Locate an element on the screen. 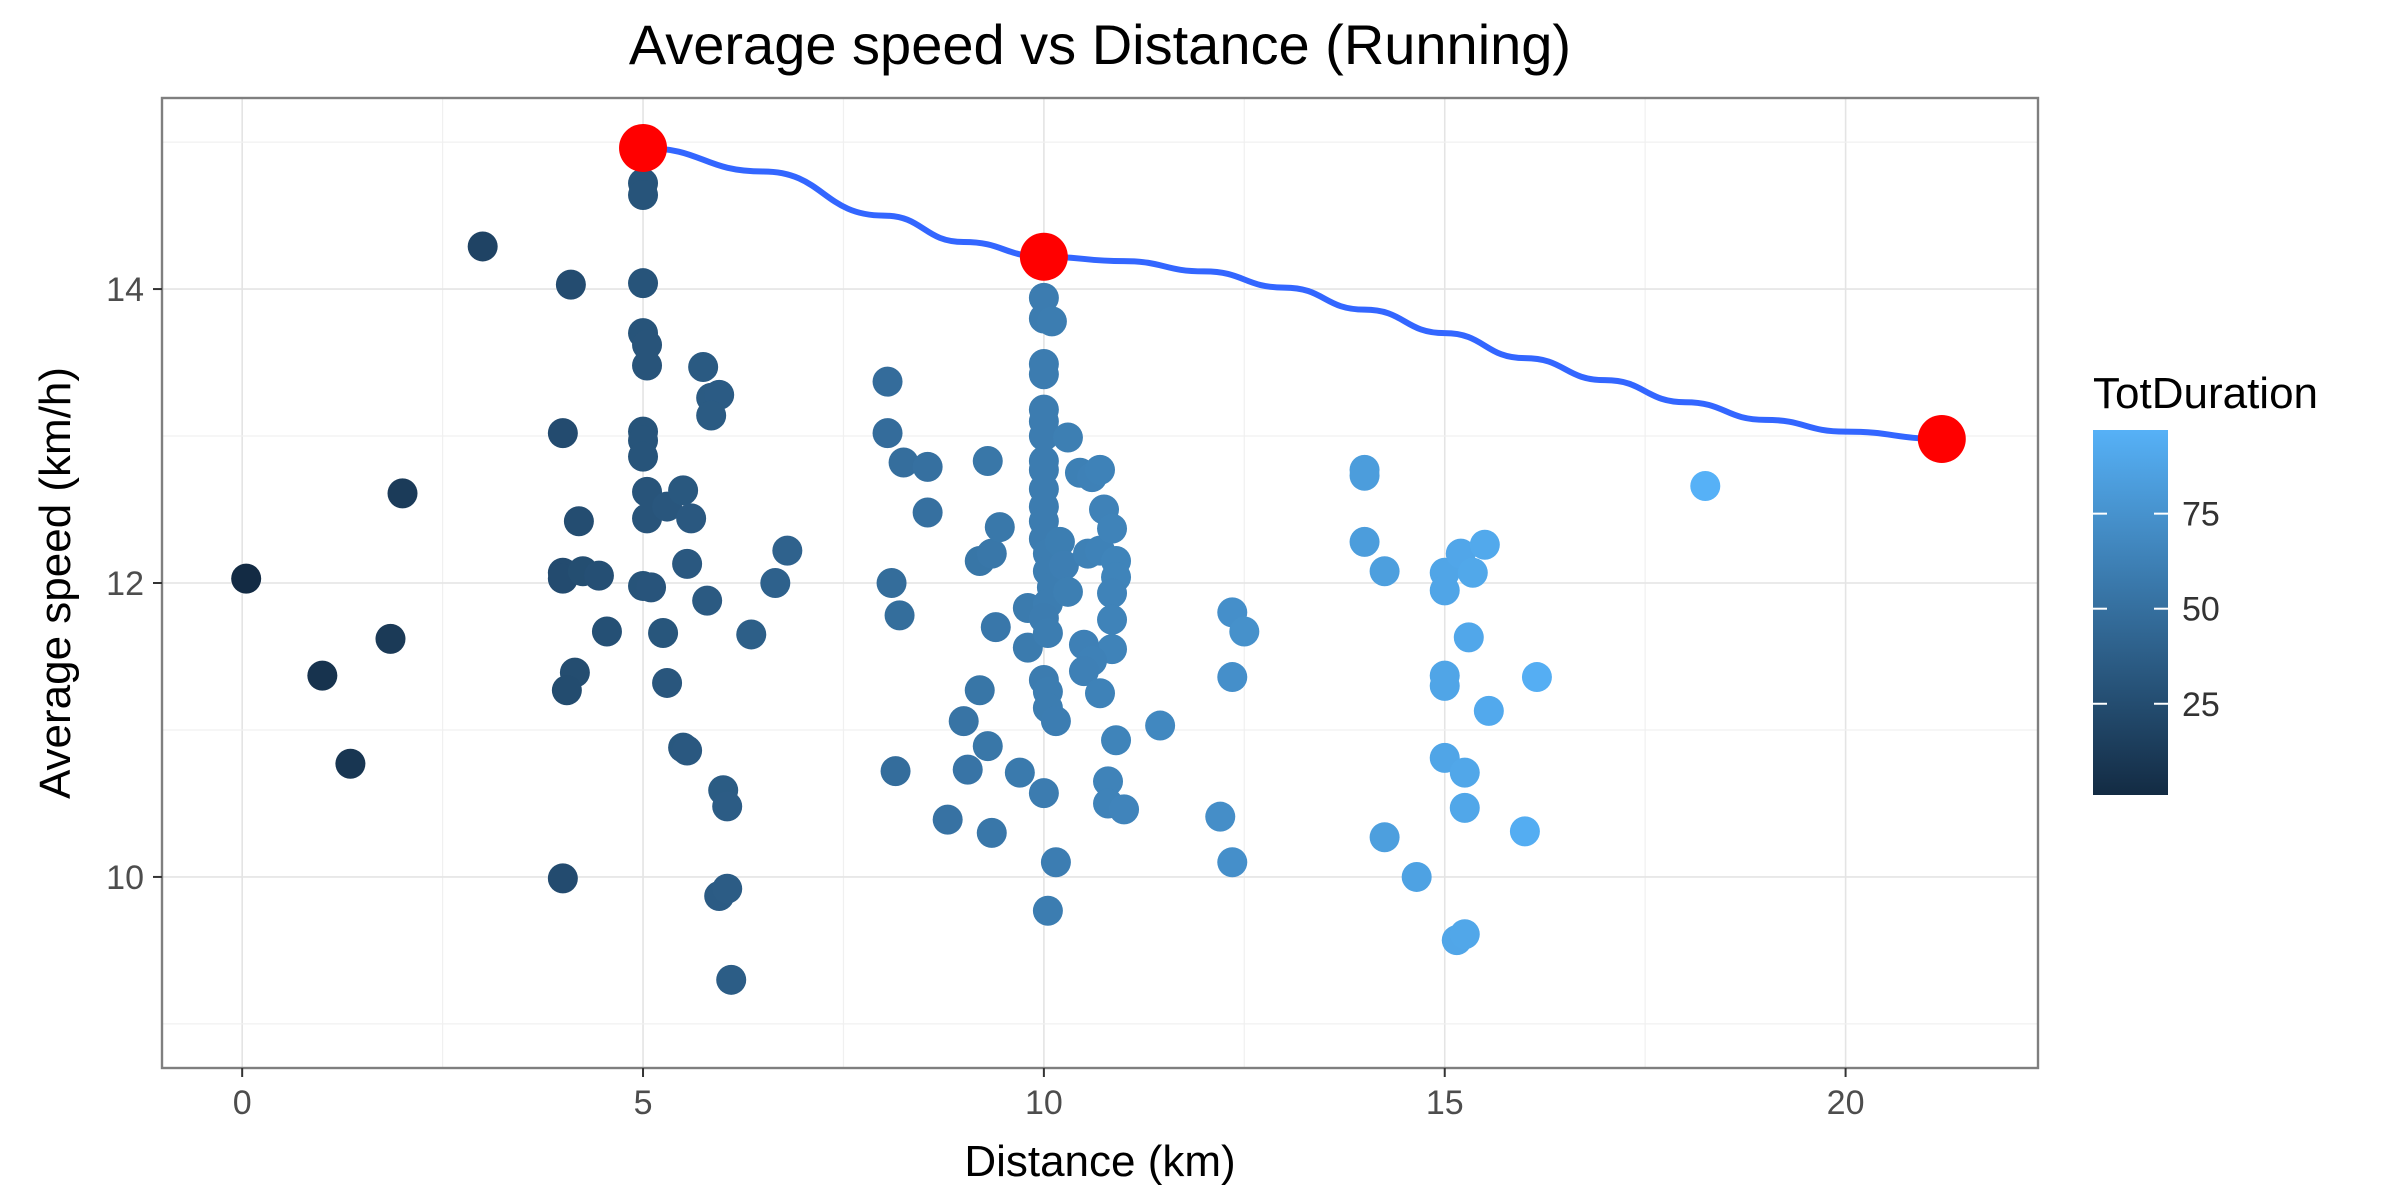 This screenshot has height=1200, width=2400. legend-ticks: 25 50 75 is located at coordinates (2156, 610).